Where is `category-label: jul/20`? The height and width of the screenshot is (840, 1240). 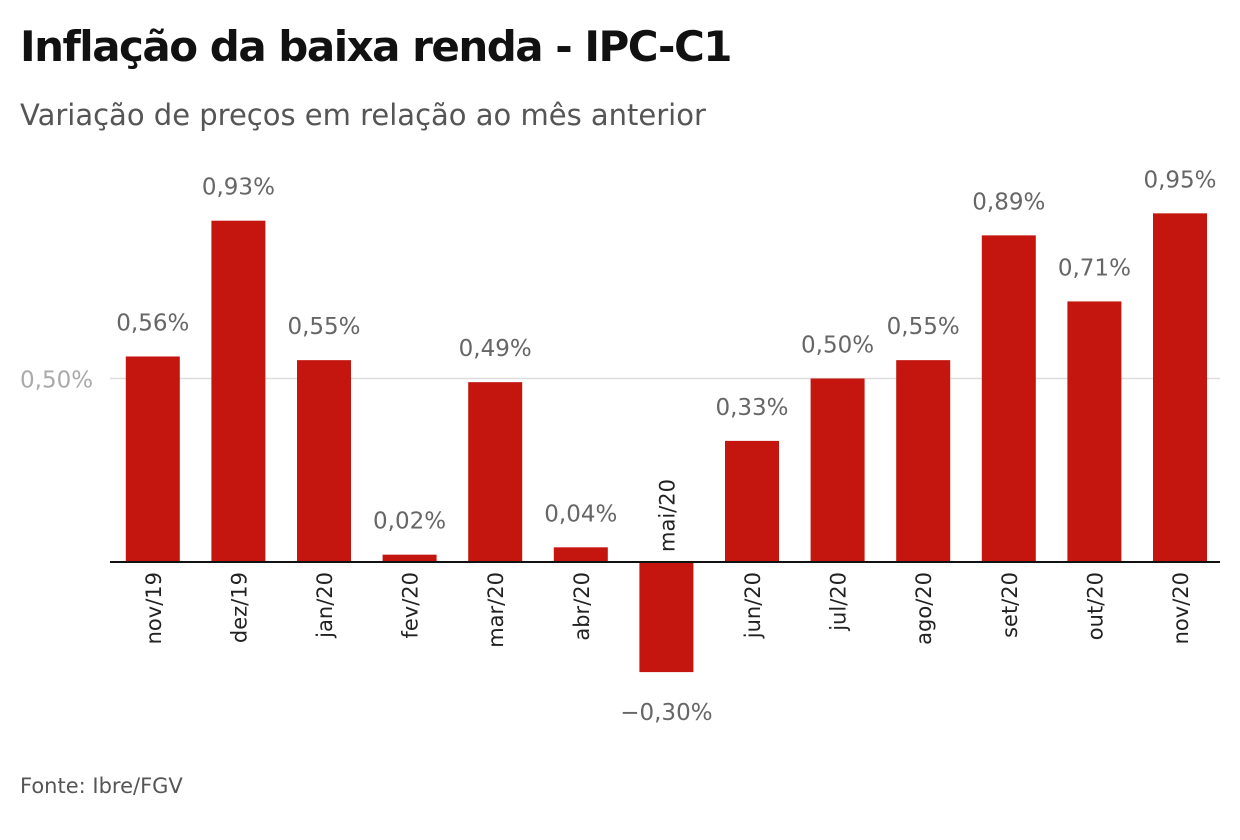 category-label: jul/20 is located at coordinates (839, 602).